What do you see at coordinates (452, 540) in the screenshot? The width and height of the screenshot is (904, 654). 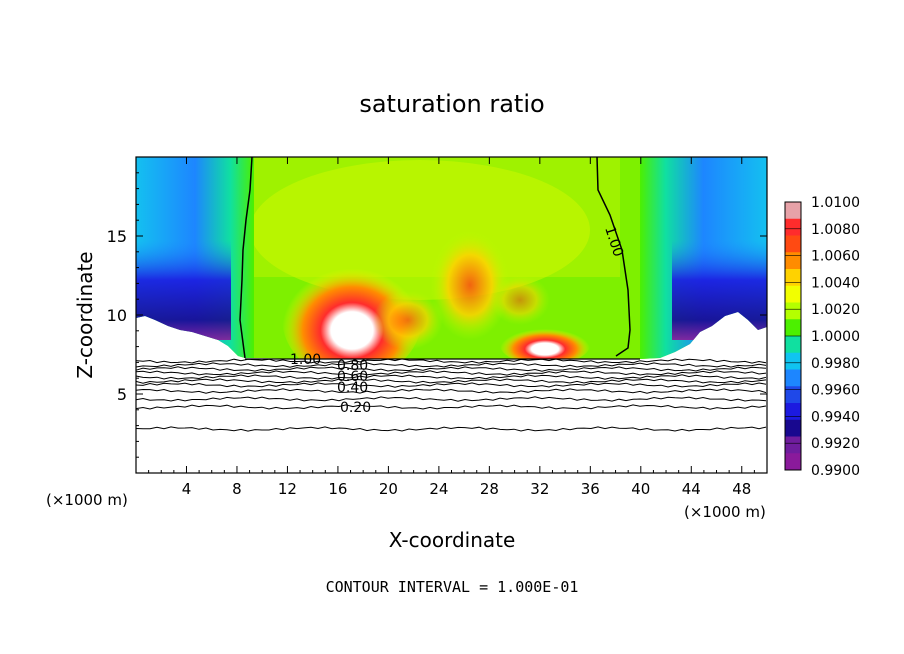 I see `x-axis-label: X-coordinate` at bounding box center [452, 540].